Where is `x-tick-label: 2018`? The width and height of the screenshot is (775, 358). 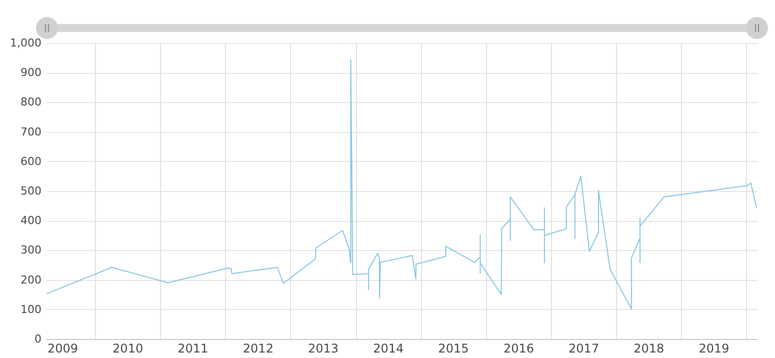
x-tick-label: 2018 is located at coordinates (649, 349).